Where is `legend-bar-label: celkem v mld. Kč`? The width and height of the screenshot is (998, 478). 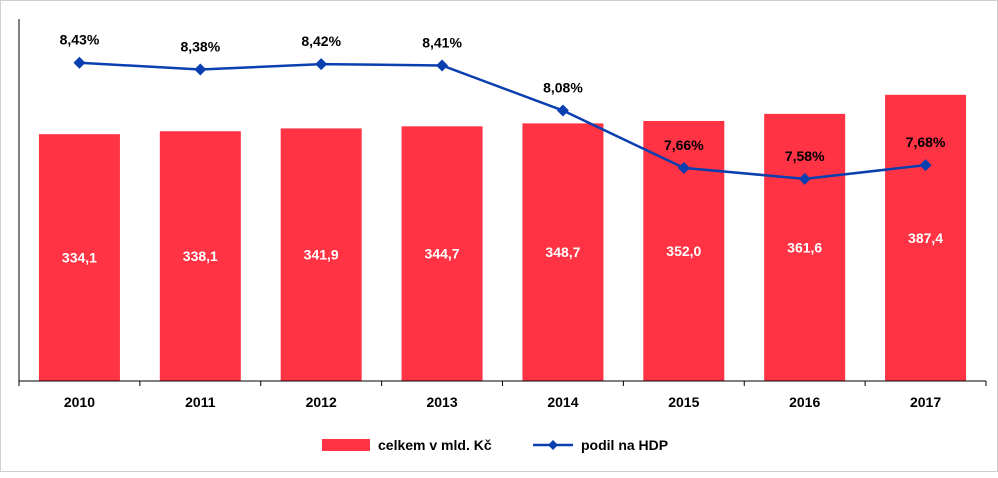 legend-bar-label: celkem v mld. Kč is located at coordinates (435, 445).